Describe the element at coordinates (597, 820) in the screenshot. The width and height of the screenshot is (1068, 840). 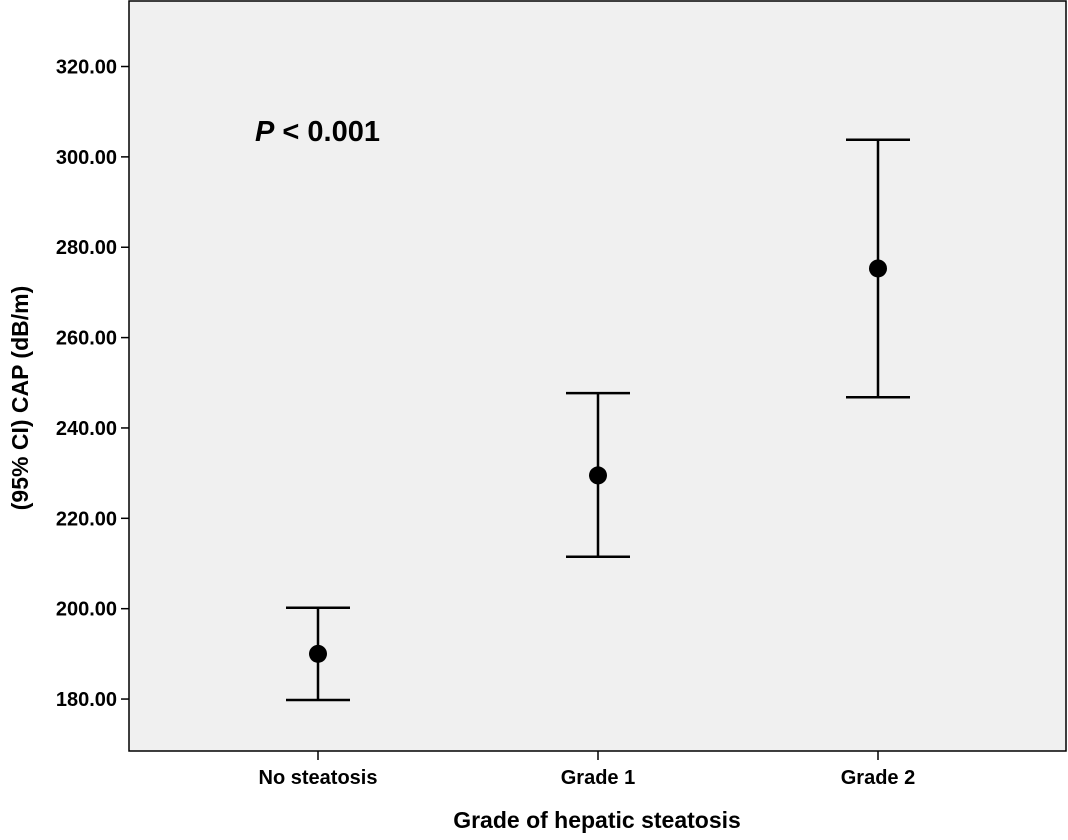
I see `x-axis-title: Grade of hepatic steatosis` at that location.